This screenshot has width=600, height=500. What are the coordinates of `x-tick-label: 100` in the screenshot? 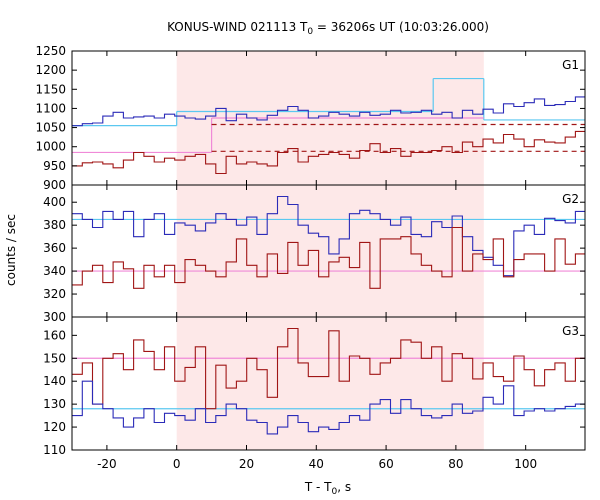 It's located at (525, 464).